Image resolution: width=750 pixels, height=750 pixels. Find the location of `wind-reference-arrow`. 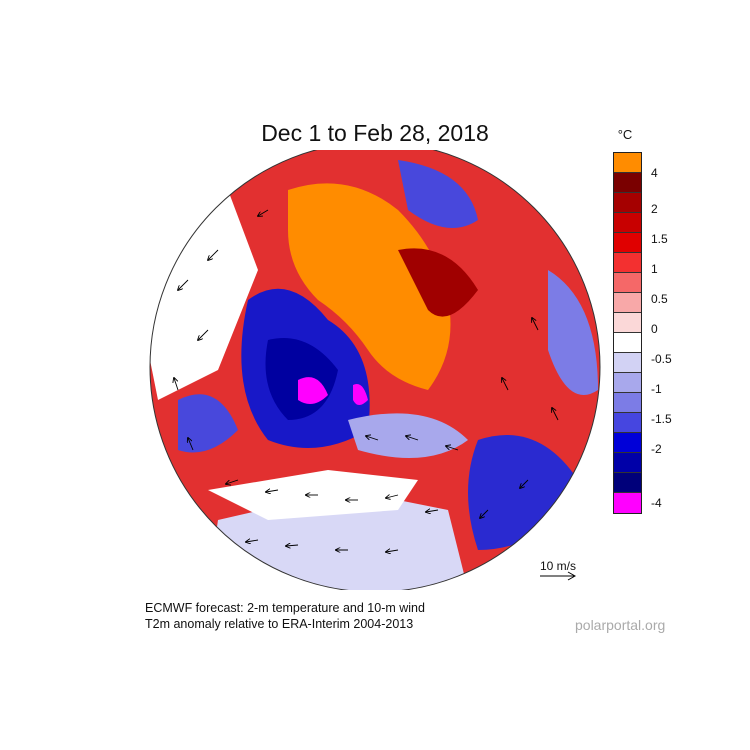

wind-reference-arrow is located at coordinates (558, 576).